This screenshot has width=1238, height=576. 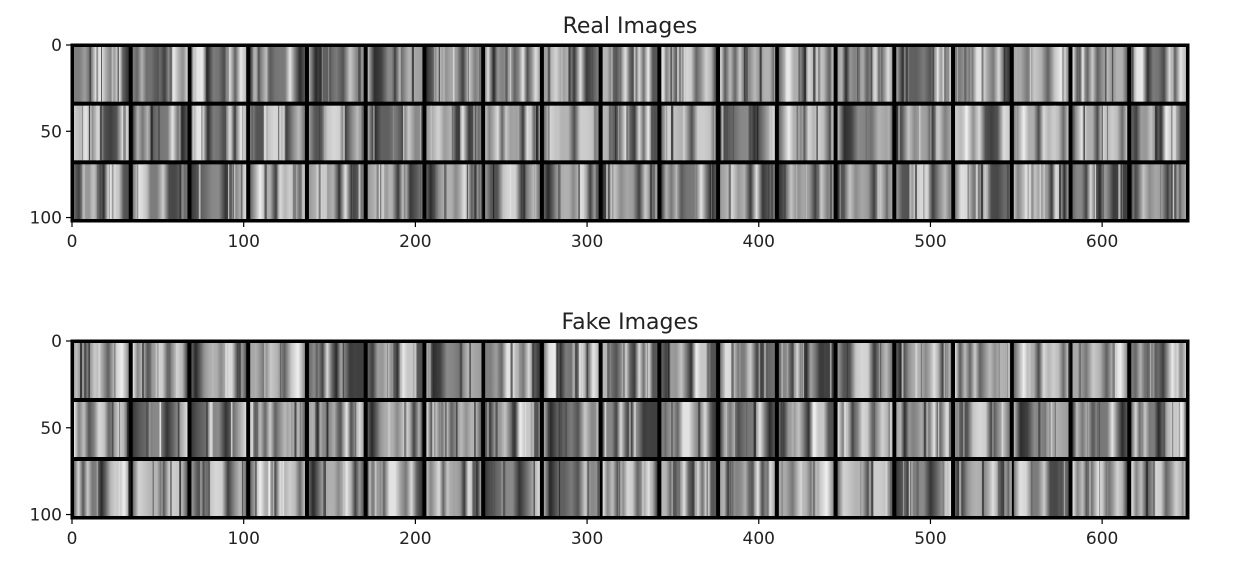 I want to click on fake-x-tick-label: 600, so click(x=1102, y=539).